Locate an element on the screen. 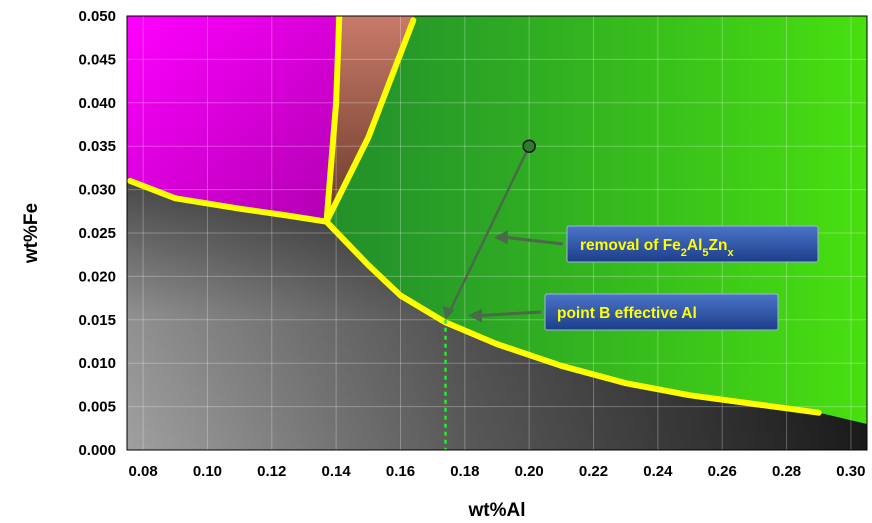 Image resolution: width=872 pixels, height=523 pixels. annotation-point-b-box is located at coordinates (661, 312).